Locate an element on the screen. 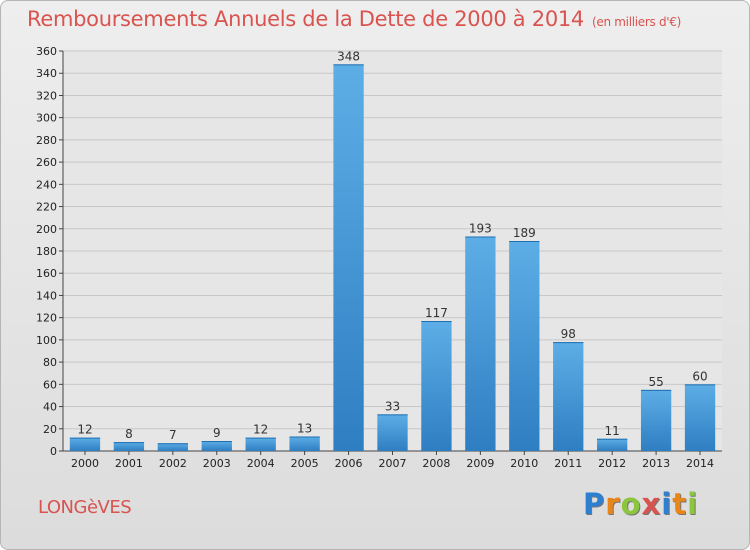 The height and width of the screenshot is (550, 750). bar-data-label: 60 is located at coordinates (699, 376).